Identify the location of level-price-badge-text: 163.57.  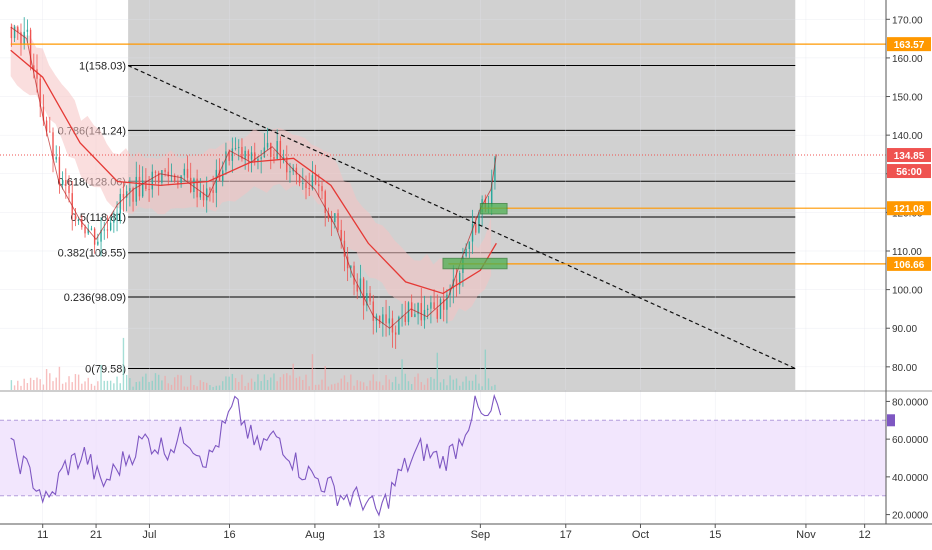
(909, 45).